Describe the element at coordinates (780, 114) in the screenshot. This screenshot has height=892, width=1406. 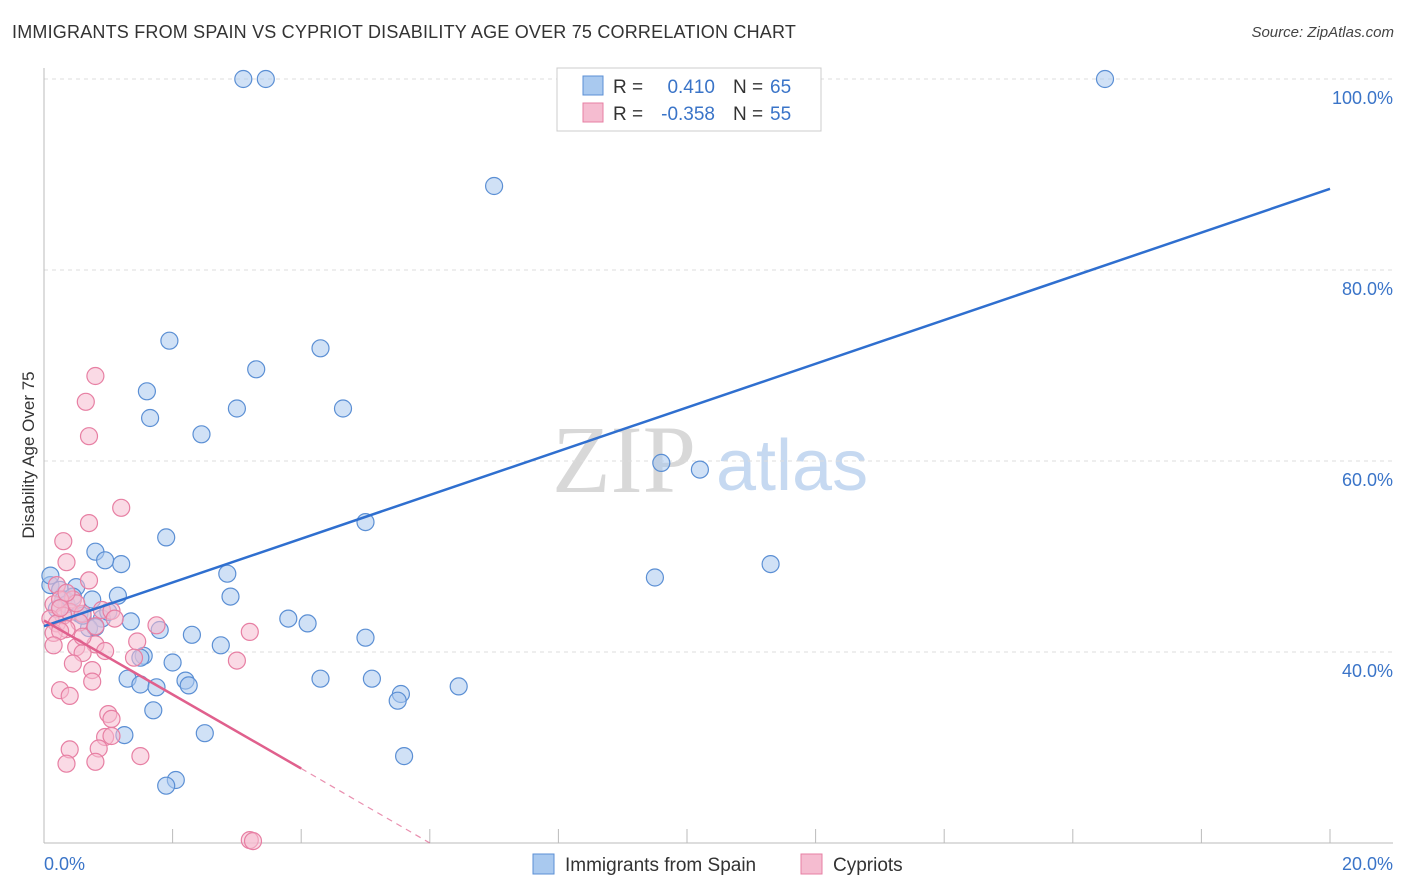
I see `legend-n-value-2: 55` at that location.